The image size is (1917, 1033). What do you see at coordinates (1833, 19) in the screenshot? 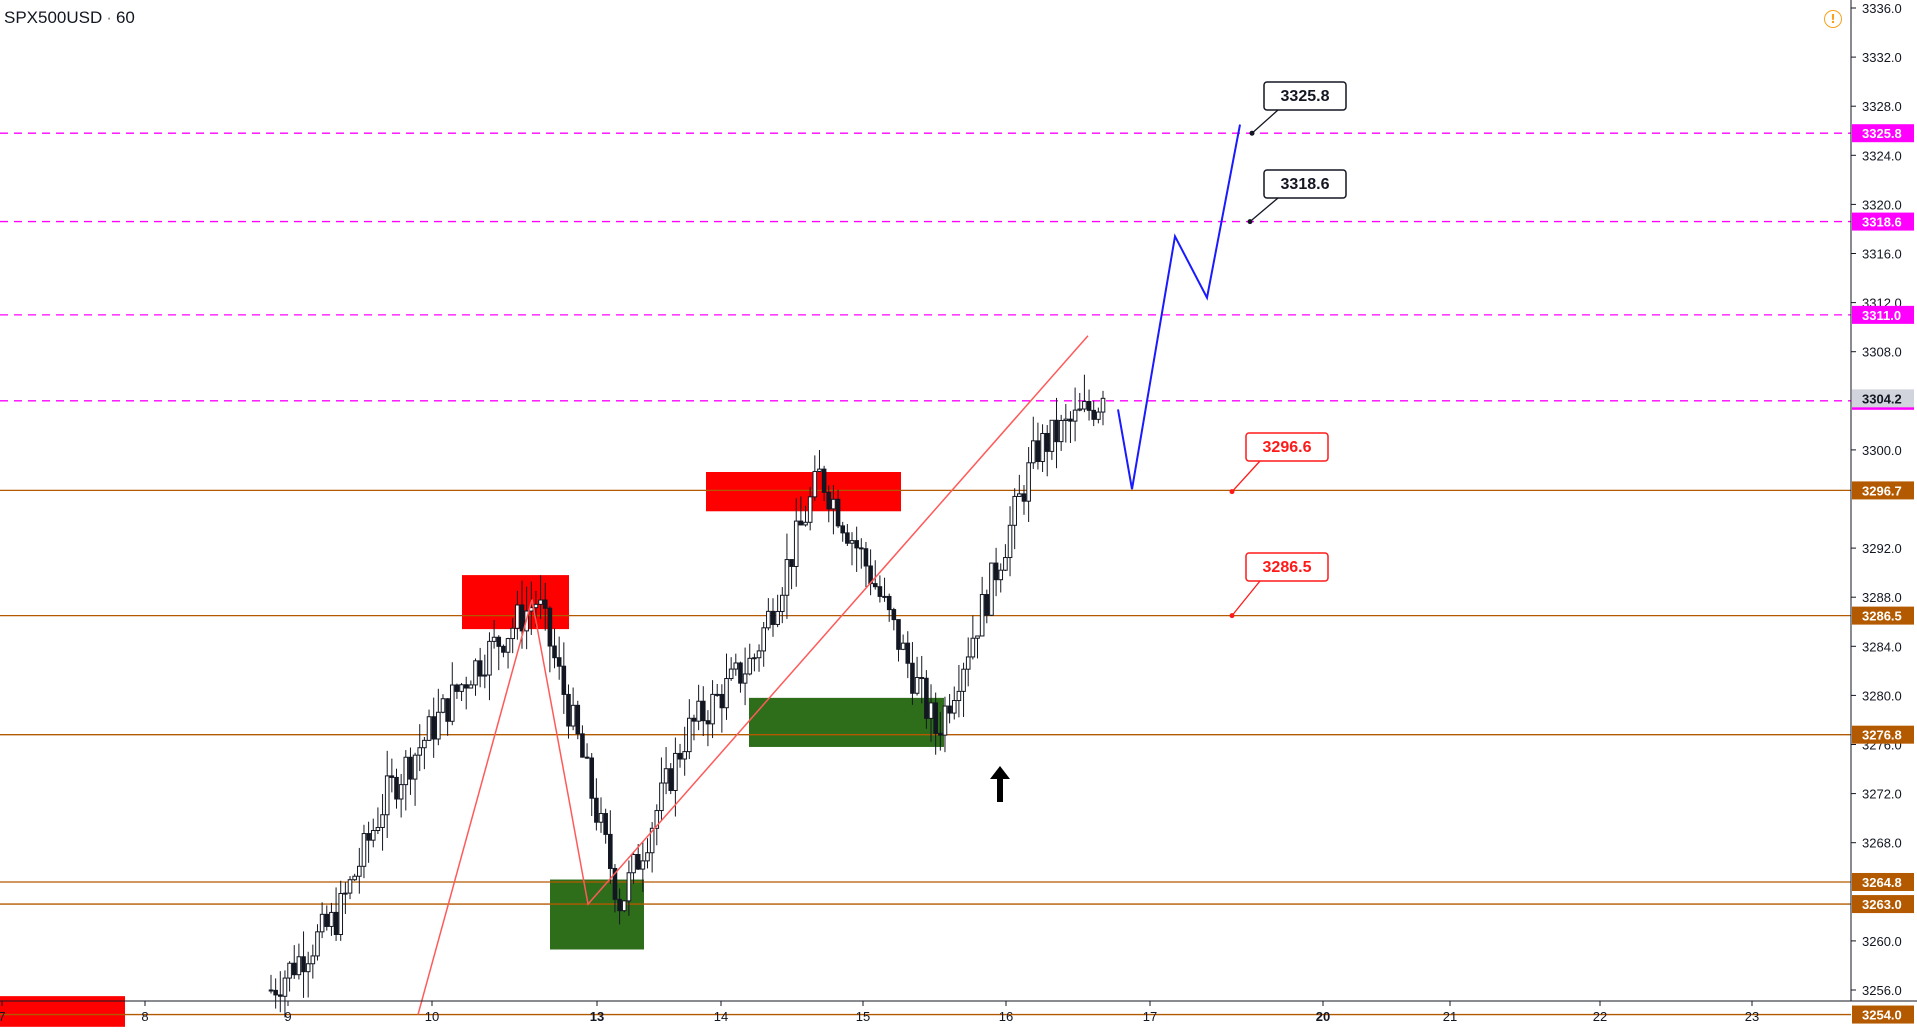
I see `warning-circle-icon: !` at bounding box center [1833, 19].